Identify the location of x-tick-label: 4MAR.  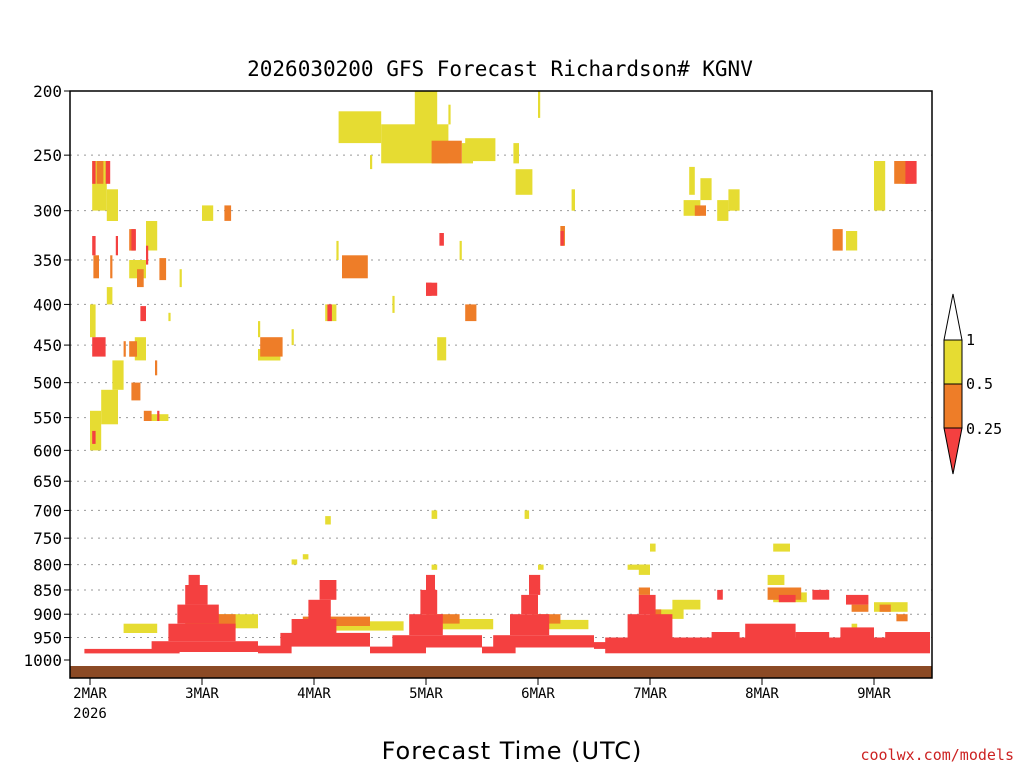
(314, 694).